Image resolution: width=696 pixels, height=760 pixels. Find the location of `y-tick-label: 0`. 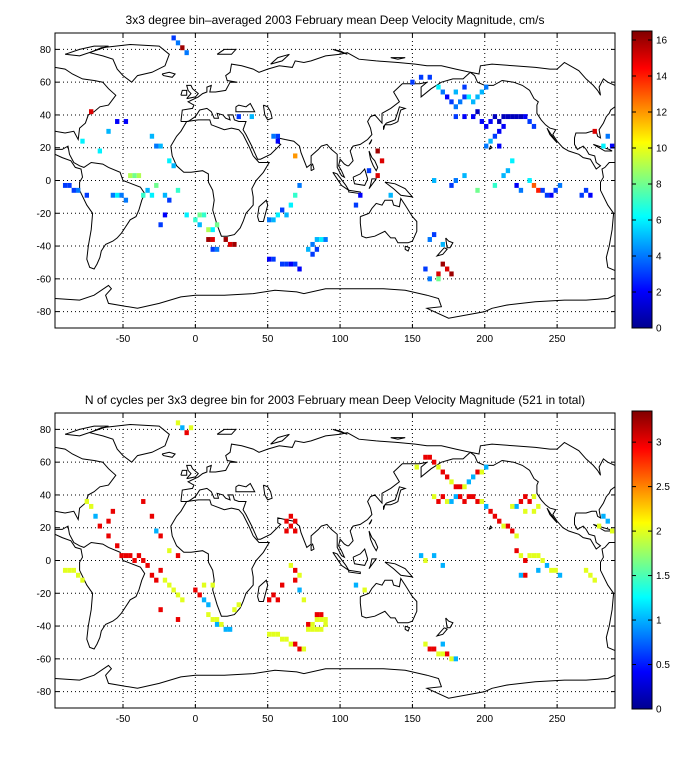

y-tick-label: 0 is located at coordinates (48, 561).